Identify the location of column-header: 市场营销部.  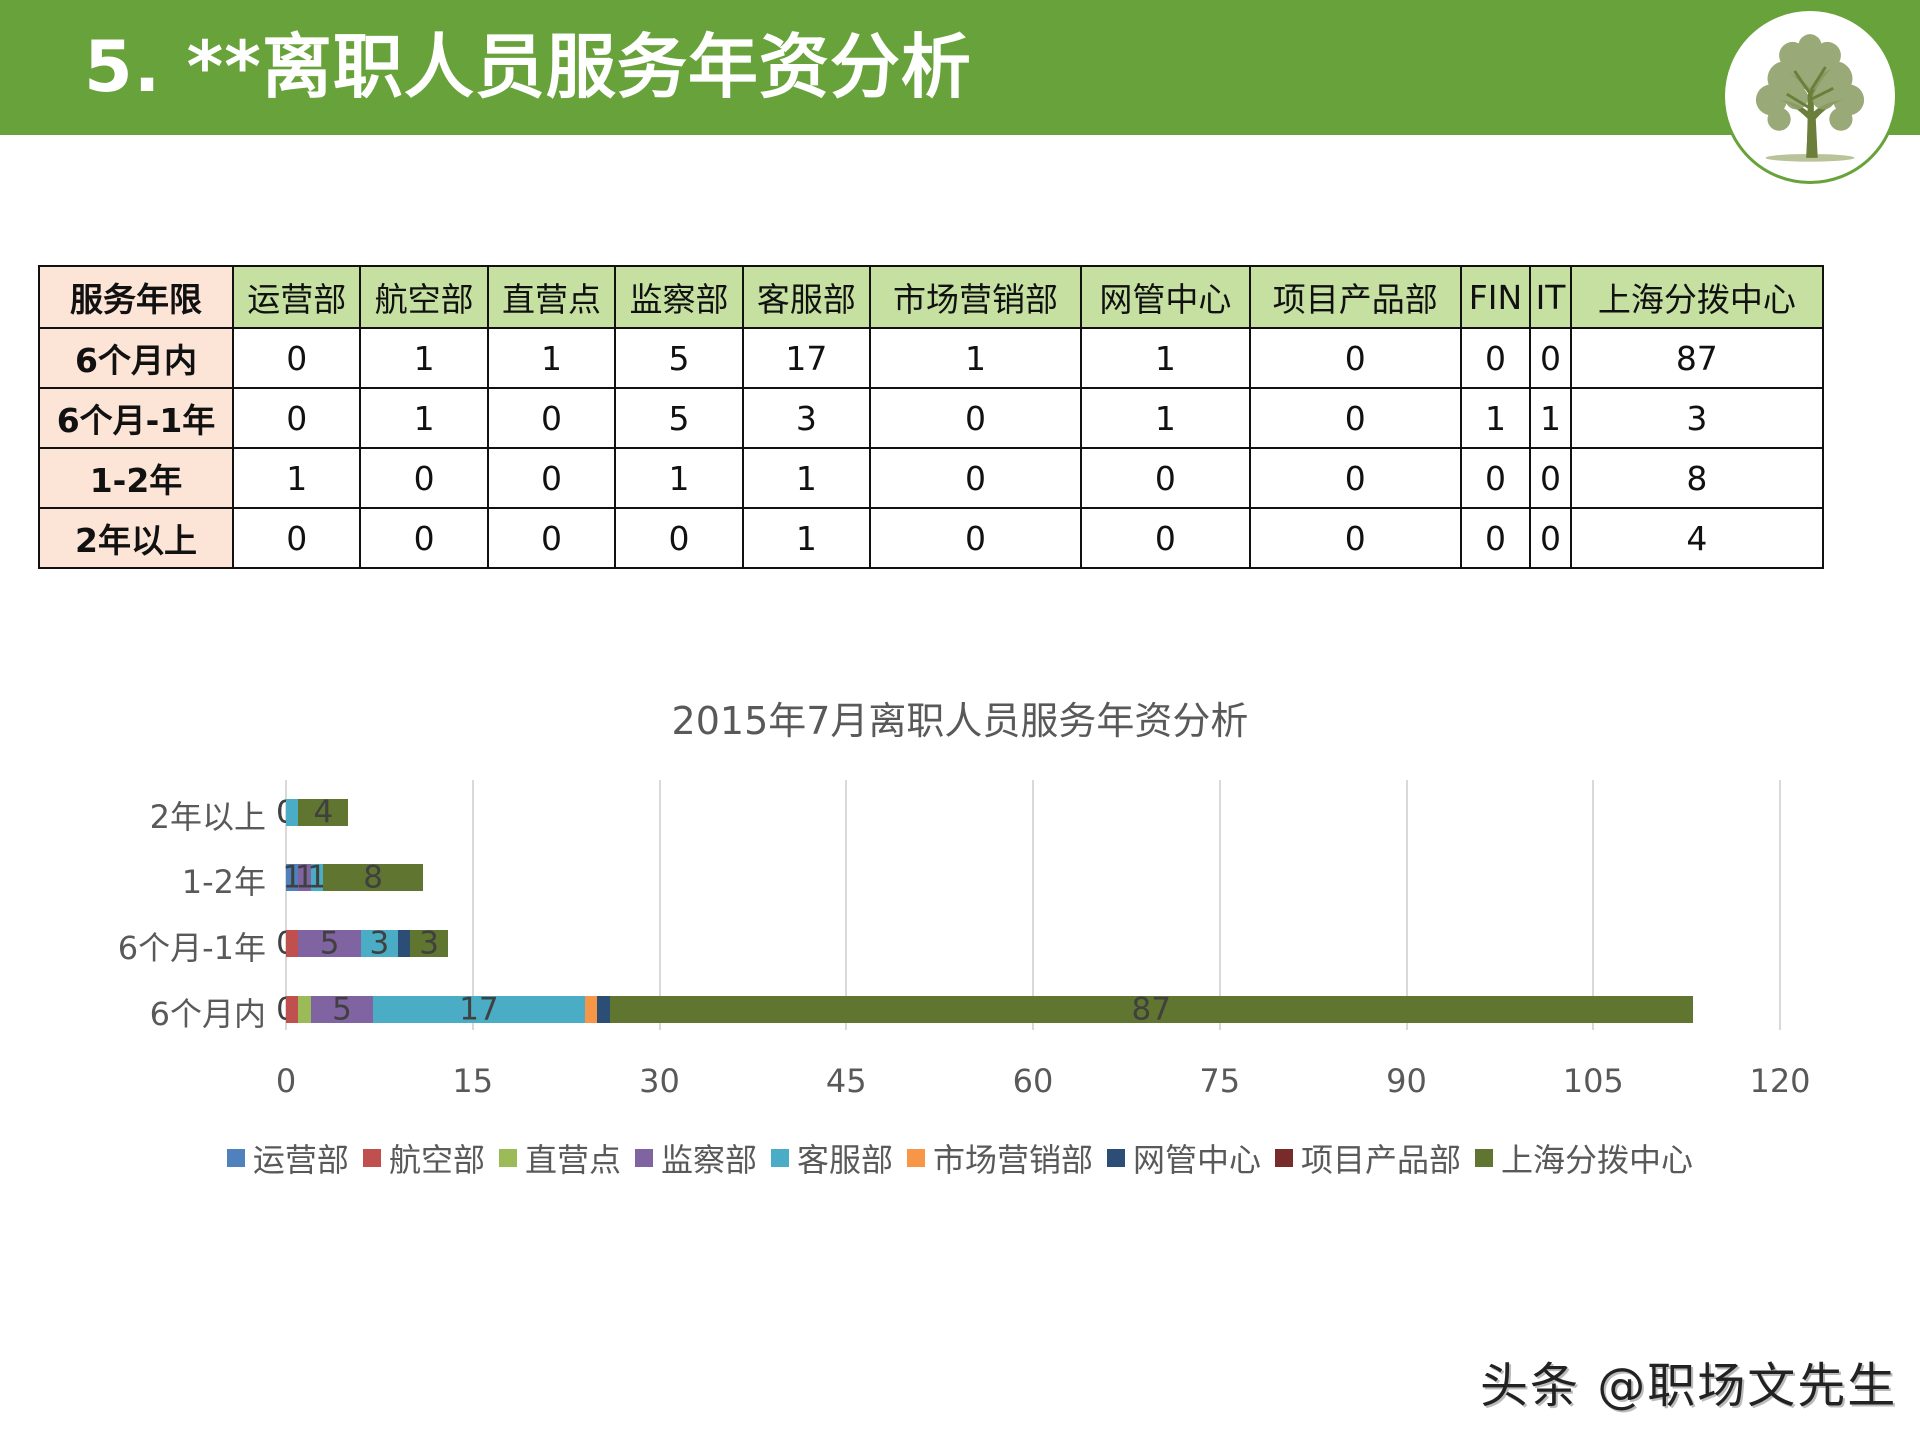
(975, 297).